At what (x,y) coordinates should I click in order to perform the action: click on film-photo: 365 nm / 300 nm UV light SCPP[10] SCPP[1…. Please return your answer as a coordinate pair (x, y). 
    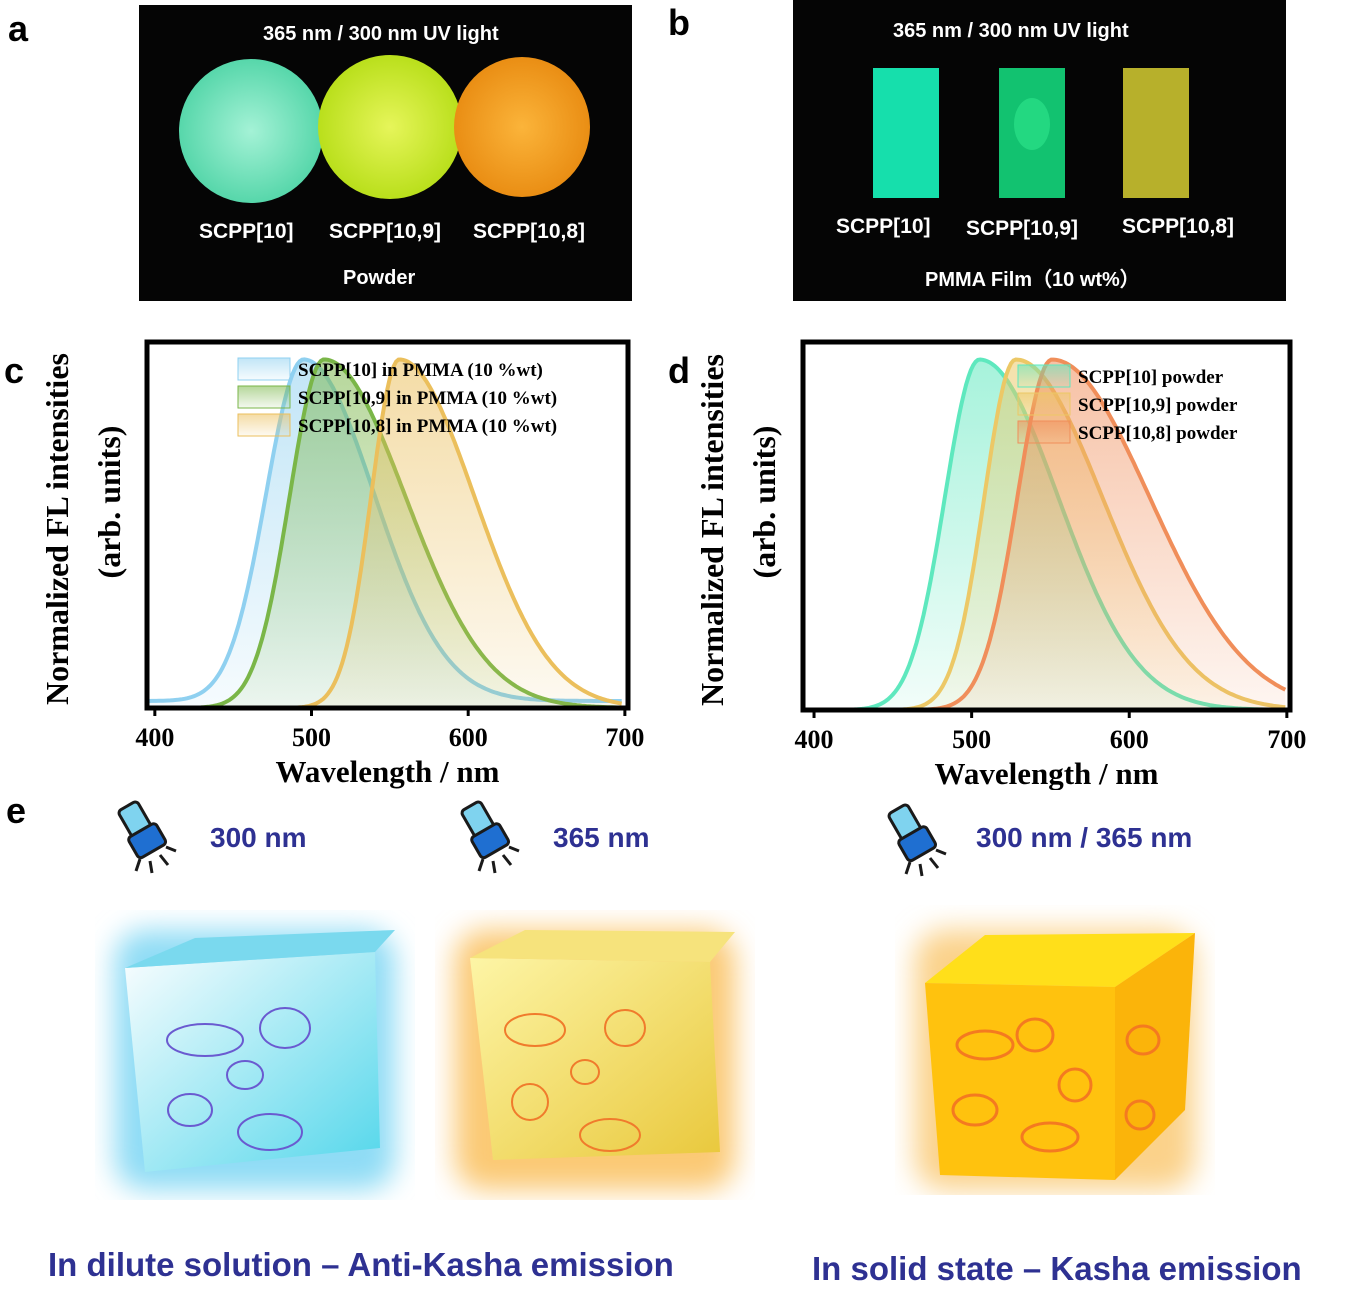
    Looking at the image, I should click on (1039, 150).